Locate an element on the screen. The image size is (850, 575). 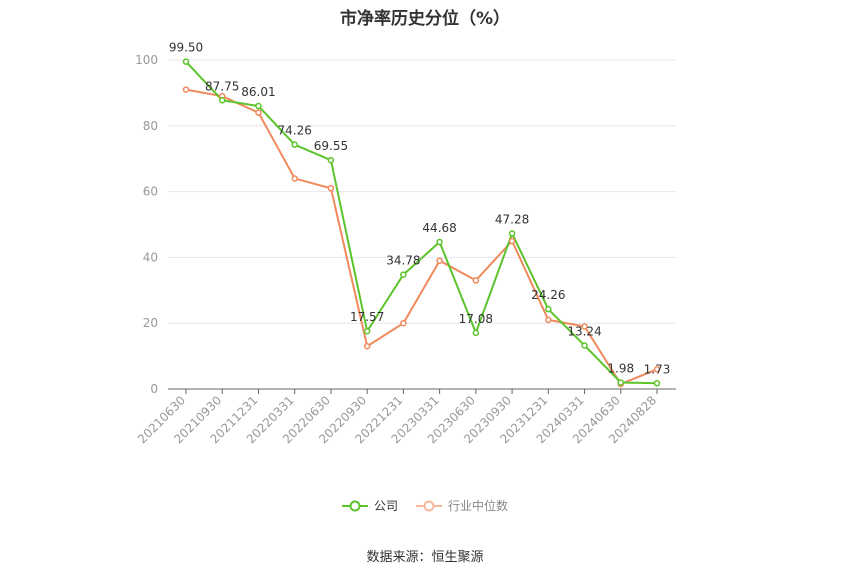
legend-item-company: 公司 is located at coordinates (369, 505).